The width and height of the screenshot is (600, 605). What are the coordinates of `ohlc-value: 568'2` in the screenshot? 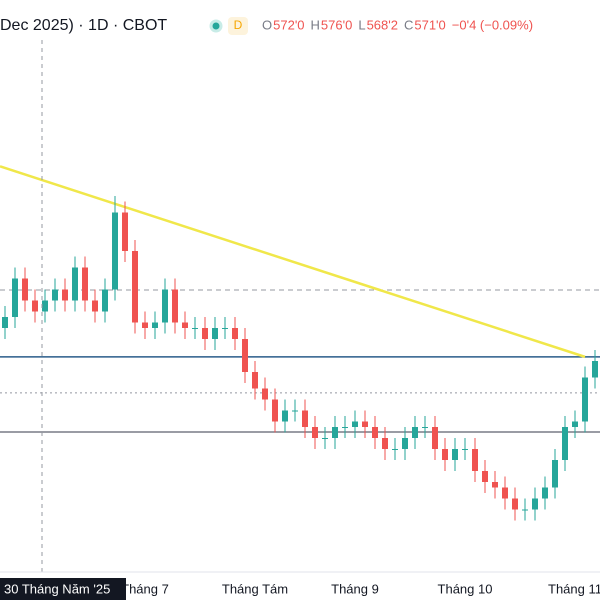 It's located at (382, 24).